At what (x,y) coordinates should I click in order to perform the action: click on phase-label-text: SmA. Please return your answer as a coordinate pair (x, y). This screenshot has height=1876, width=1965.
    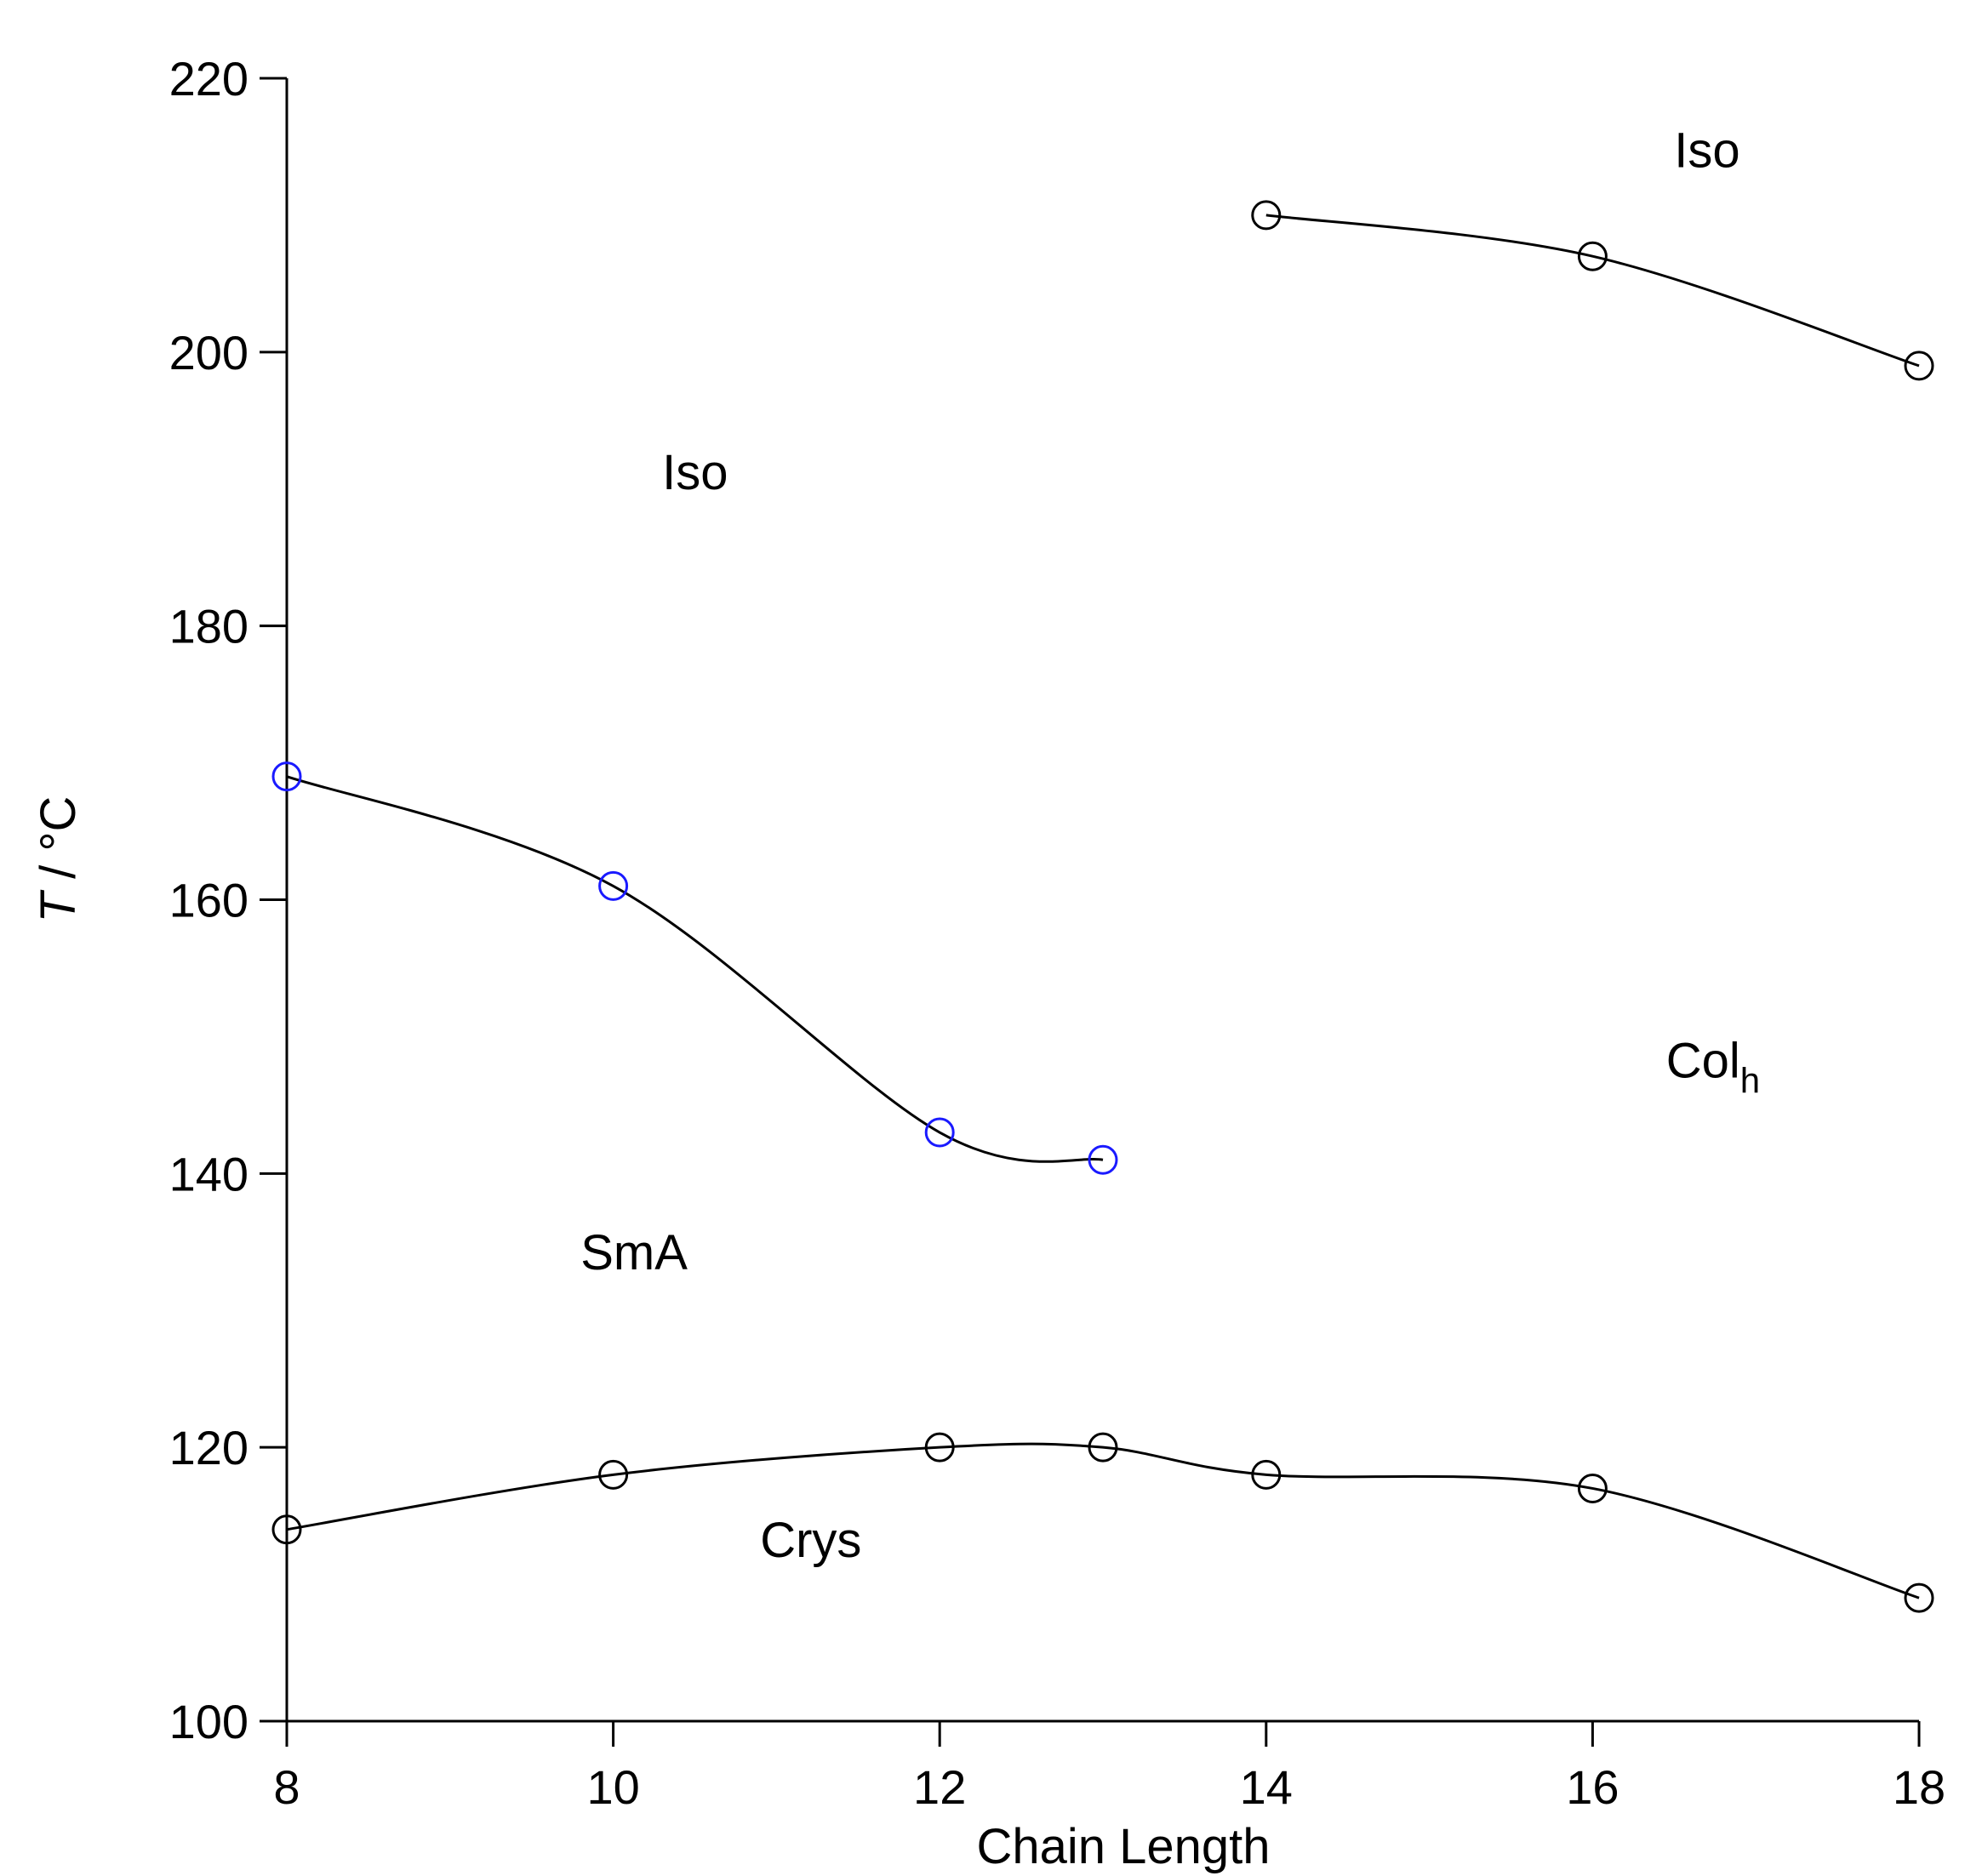
    Looking at the image, I should click on (634, 1252).